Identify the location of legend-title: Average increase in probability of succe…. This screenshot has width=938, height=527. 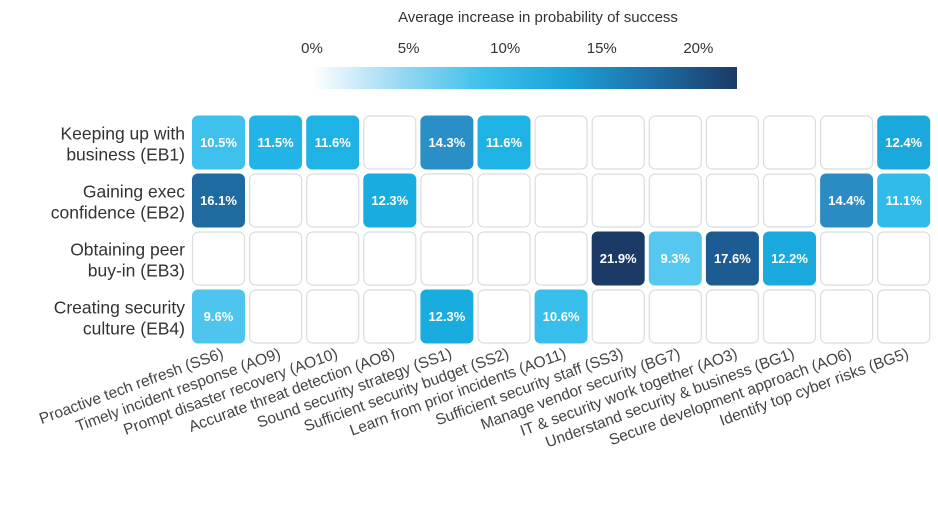
(538, 17).